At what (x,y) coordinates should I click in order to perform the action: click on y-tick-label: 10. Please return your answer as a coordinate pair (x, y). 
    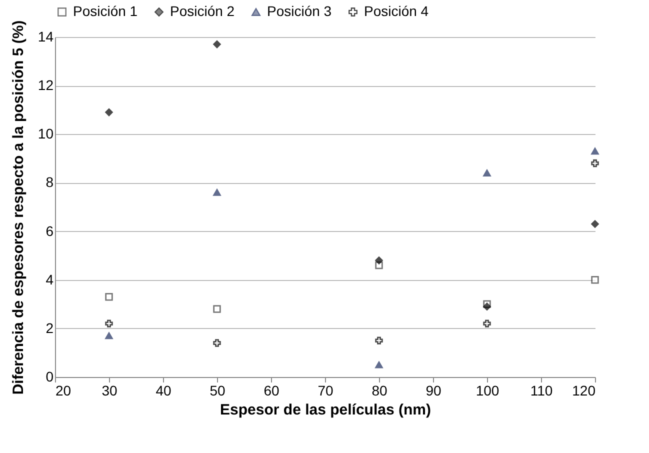
    Looking at the image, I should click on (46, 134).